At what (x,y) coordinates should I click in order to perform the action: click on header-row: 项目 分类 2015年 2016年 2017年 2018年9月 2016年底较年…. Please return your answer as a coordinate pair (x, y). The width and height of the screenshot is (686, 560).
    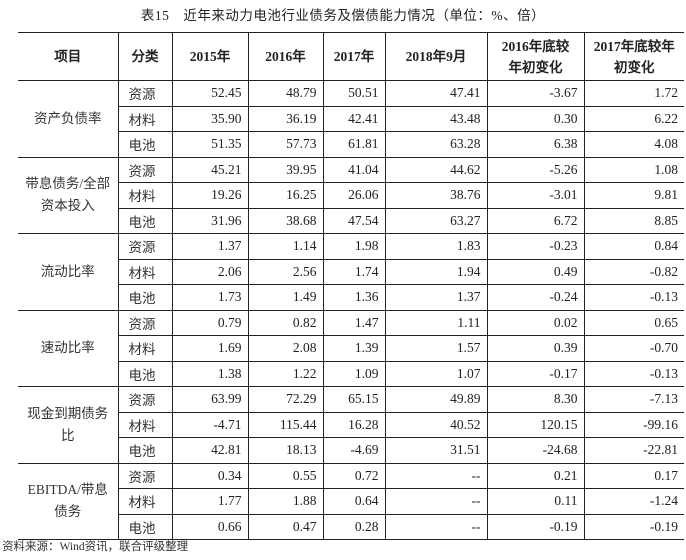
    Looking at the image, I should click on (351, 56).